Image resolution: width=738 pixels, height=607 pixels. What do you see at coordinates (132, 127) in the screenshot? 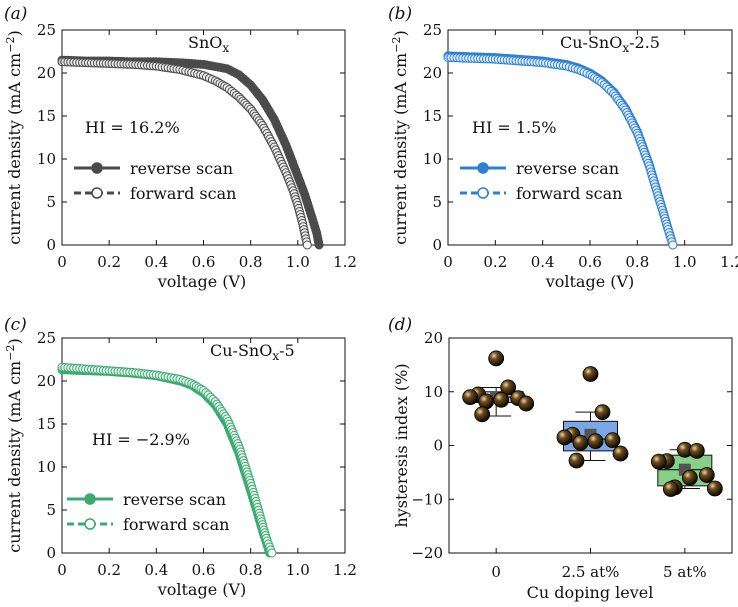
I see `hysteresis-annotation: HI = 16.2%` at bounding box center [132, 127].